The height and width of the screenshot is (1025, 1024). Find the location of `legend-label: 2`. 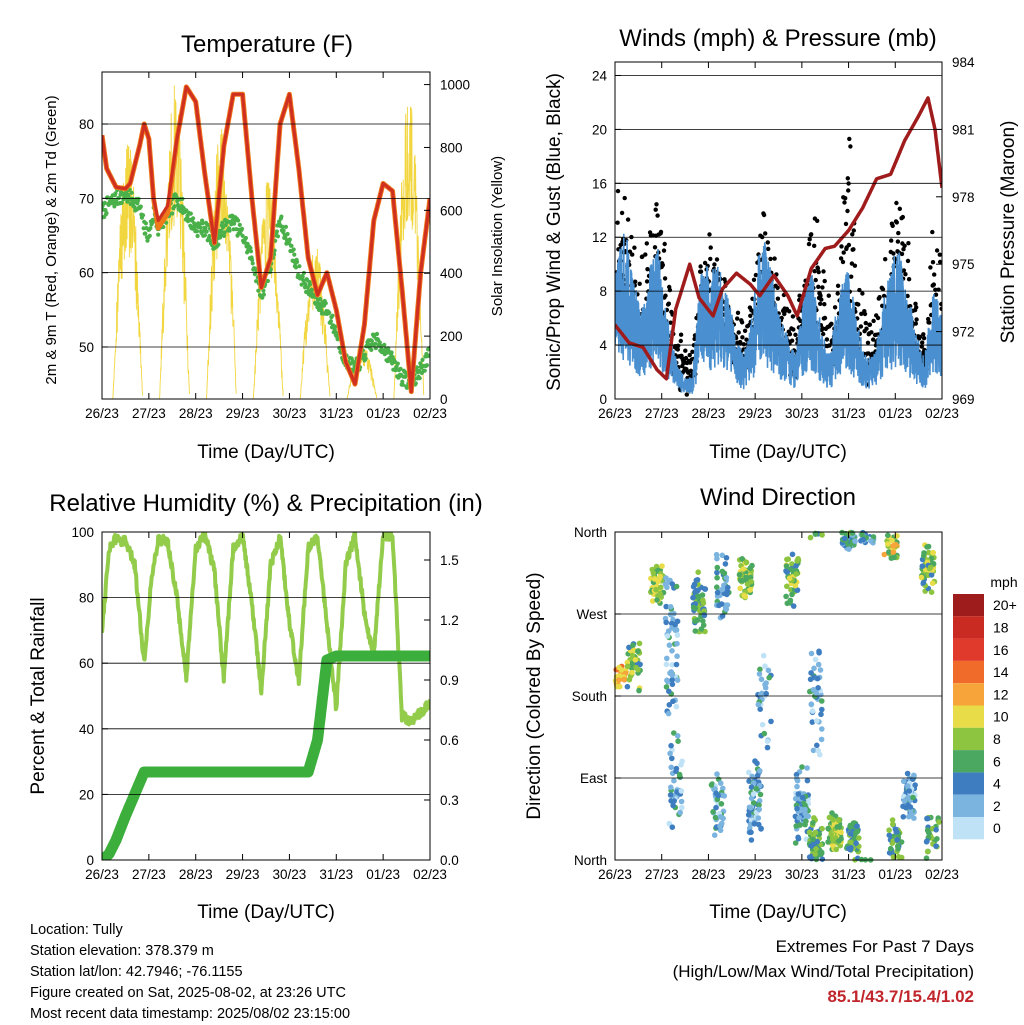

legend-label: 2 is located at coordinates (997, 806).